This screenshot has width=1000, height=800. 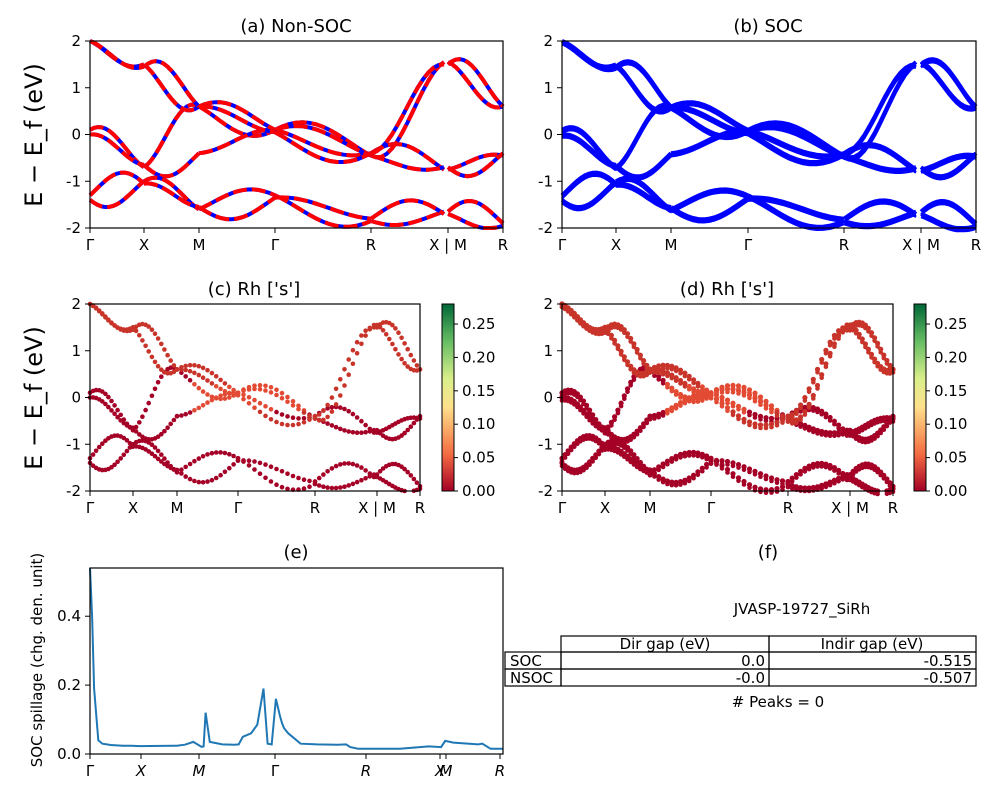 What do you see at coordinates (948, 678) in the screenshot?
I see `nsoc-indir-gap: -0.507` at bounding box center [948, 678].